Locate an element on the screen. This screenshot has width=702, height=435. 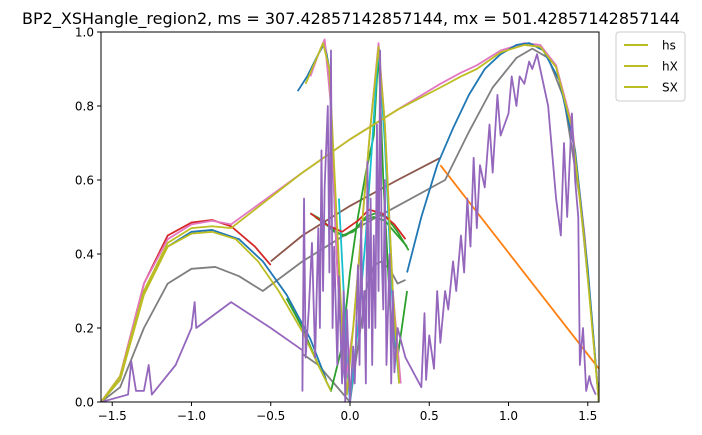
legend-label: SX is located at coordinates (670, 88).